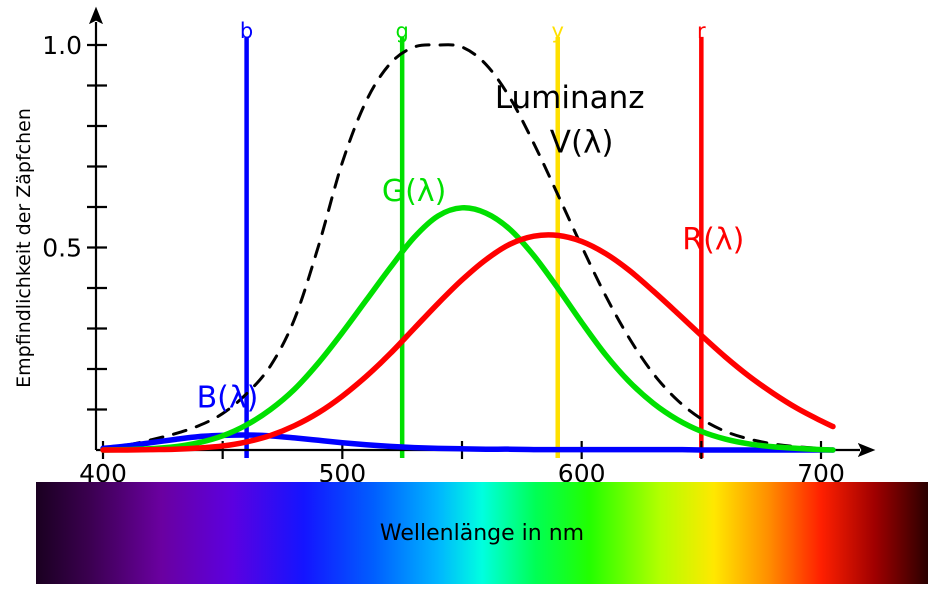  I want to click on annotation-green-label: G(λ), so click(414, 191).